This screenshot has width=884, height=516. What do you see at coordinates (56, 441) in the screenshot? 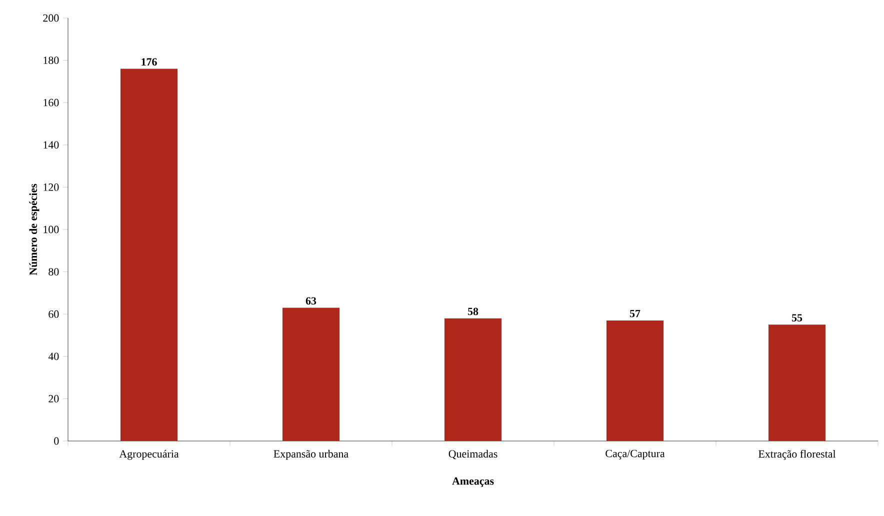
I see `y-tick-label: 0` at bounding box center [56, 441].